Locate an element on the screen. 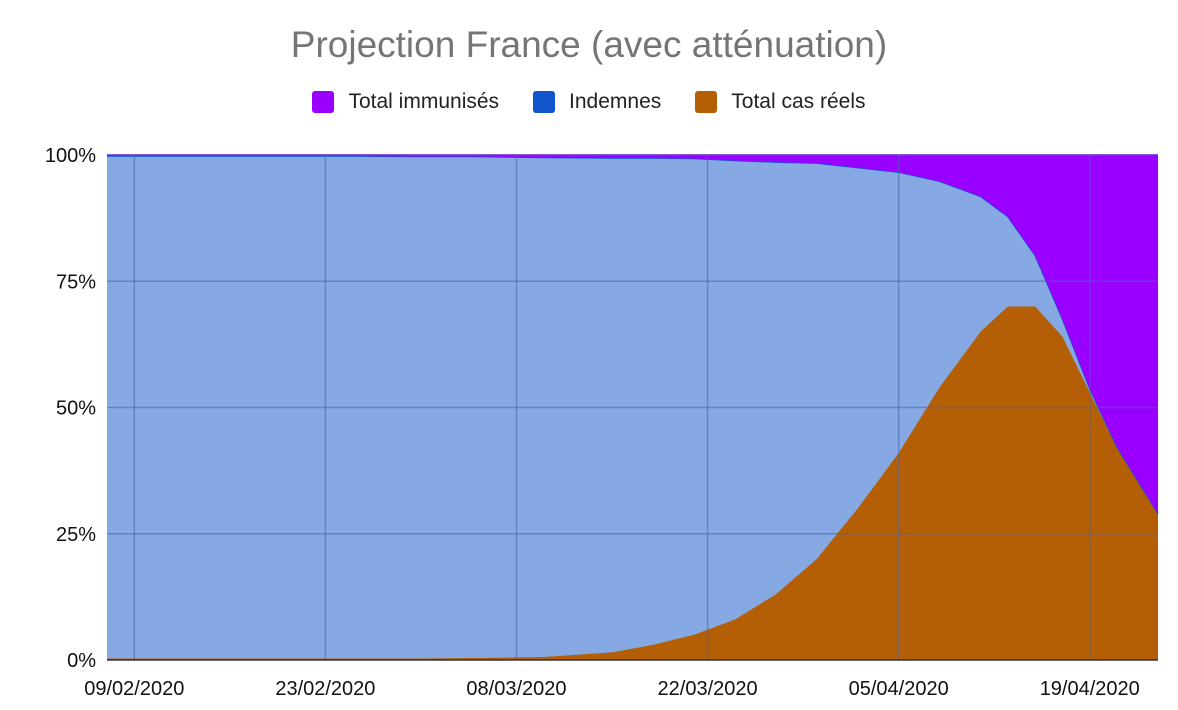 The width and height of the screenshot is (1178, 710). x-tick-label: 22/03/2020 is located at coordinates (708, 689).